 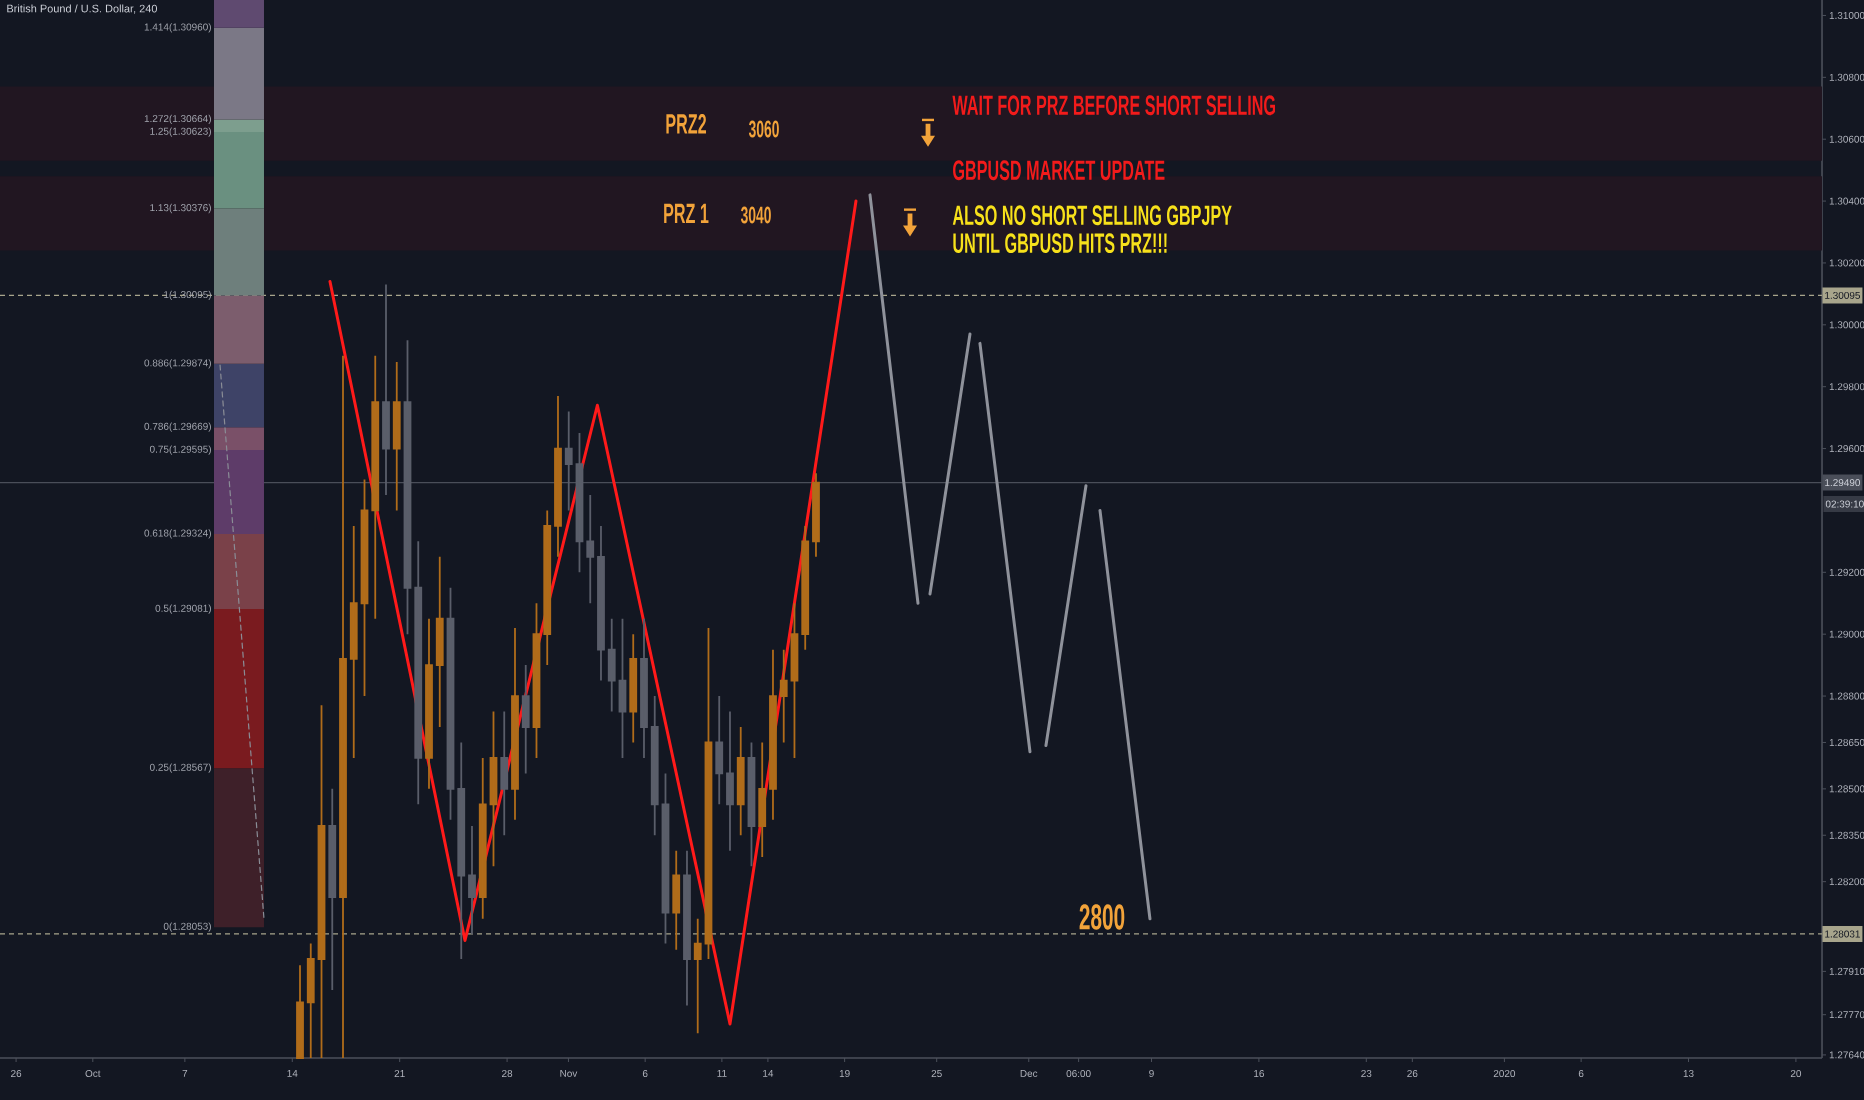 I want to click on annotation: 2800, so click(x=1102, y=917).